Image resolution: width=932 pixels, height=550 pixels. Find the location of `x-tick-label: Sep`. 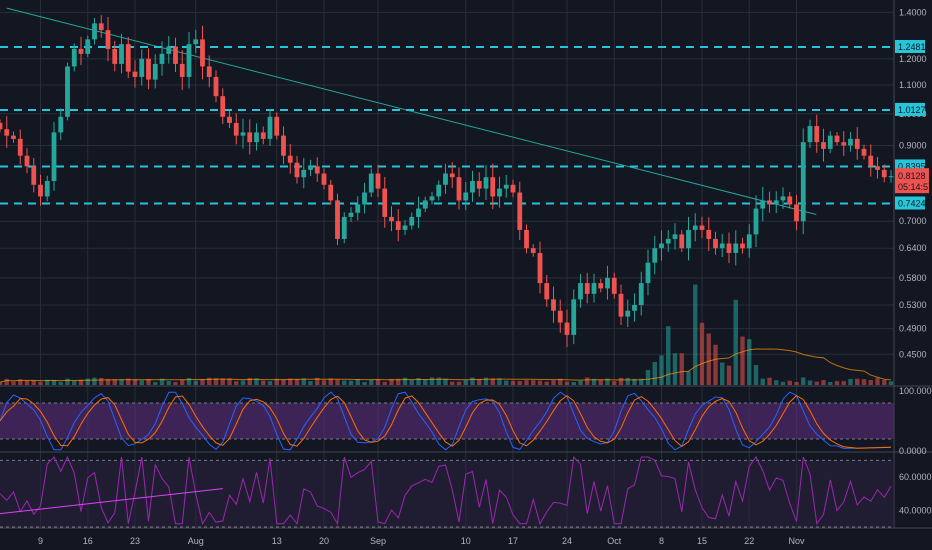

x-tick-label: Sep is located at coordinates (378, 541).